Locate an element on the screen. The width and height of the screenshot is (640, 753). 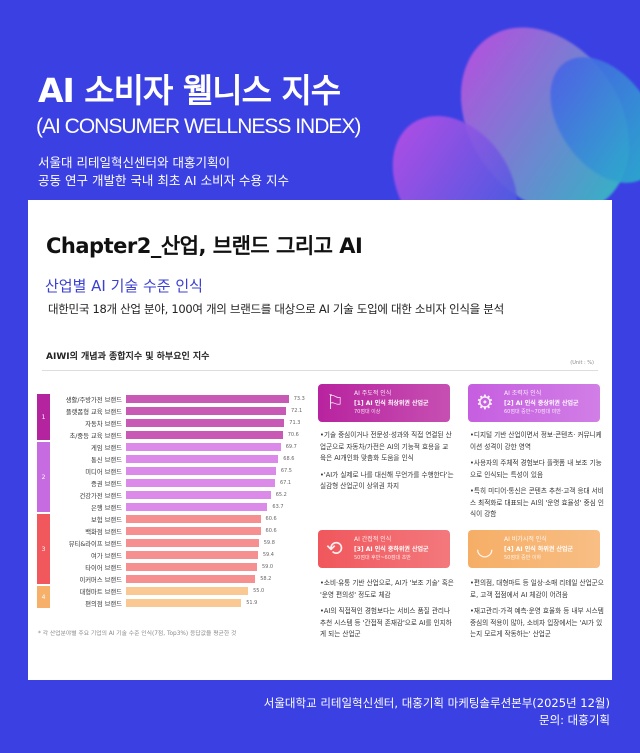
bar-value: 71.3 is located at coordinates (295, 423).